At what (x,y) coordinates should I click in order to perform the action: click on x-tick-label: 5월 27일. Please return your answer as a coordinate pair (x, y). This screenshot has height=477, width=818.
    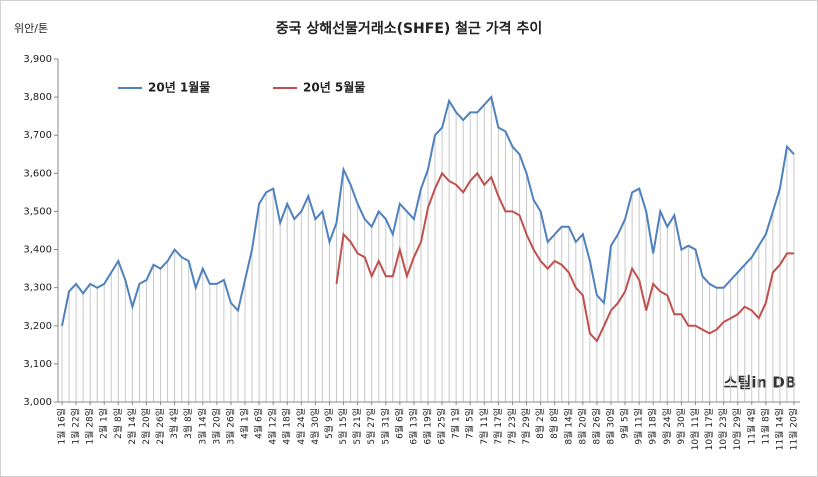
    Looking at the image, I should click on (371, 426).